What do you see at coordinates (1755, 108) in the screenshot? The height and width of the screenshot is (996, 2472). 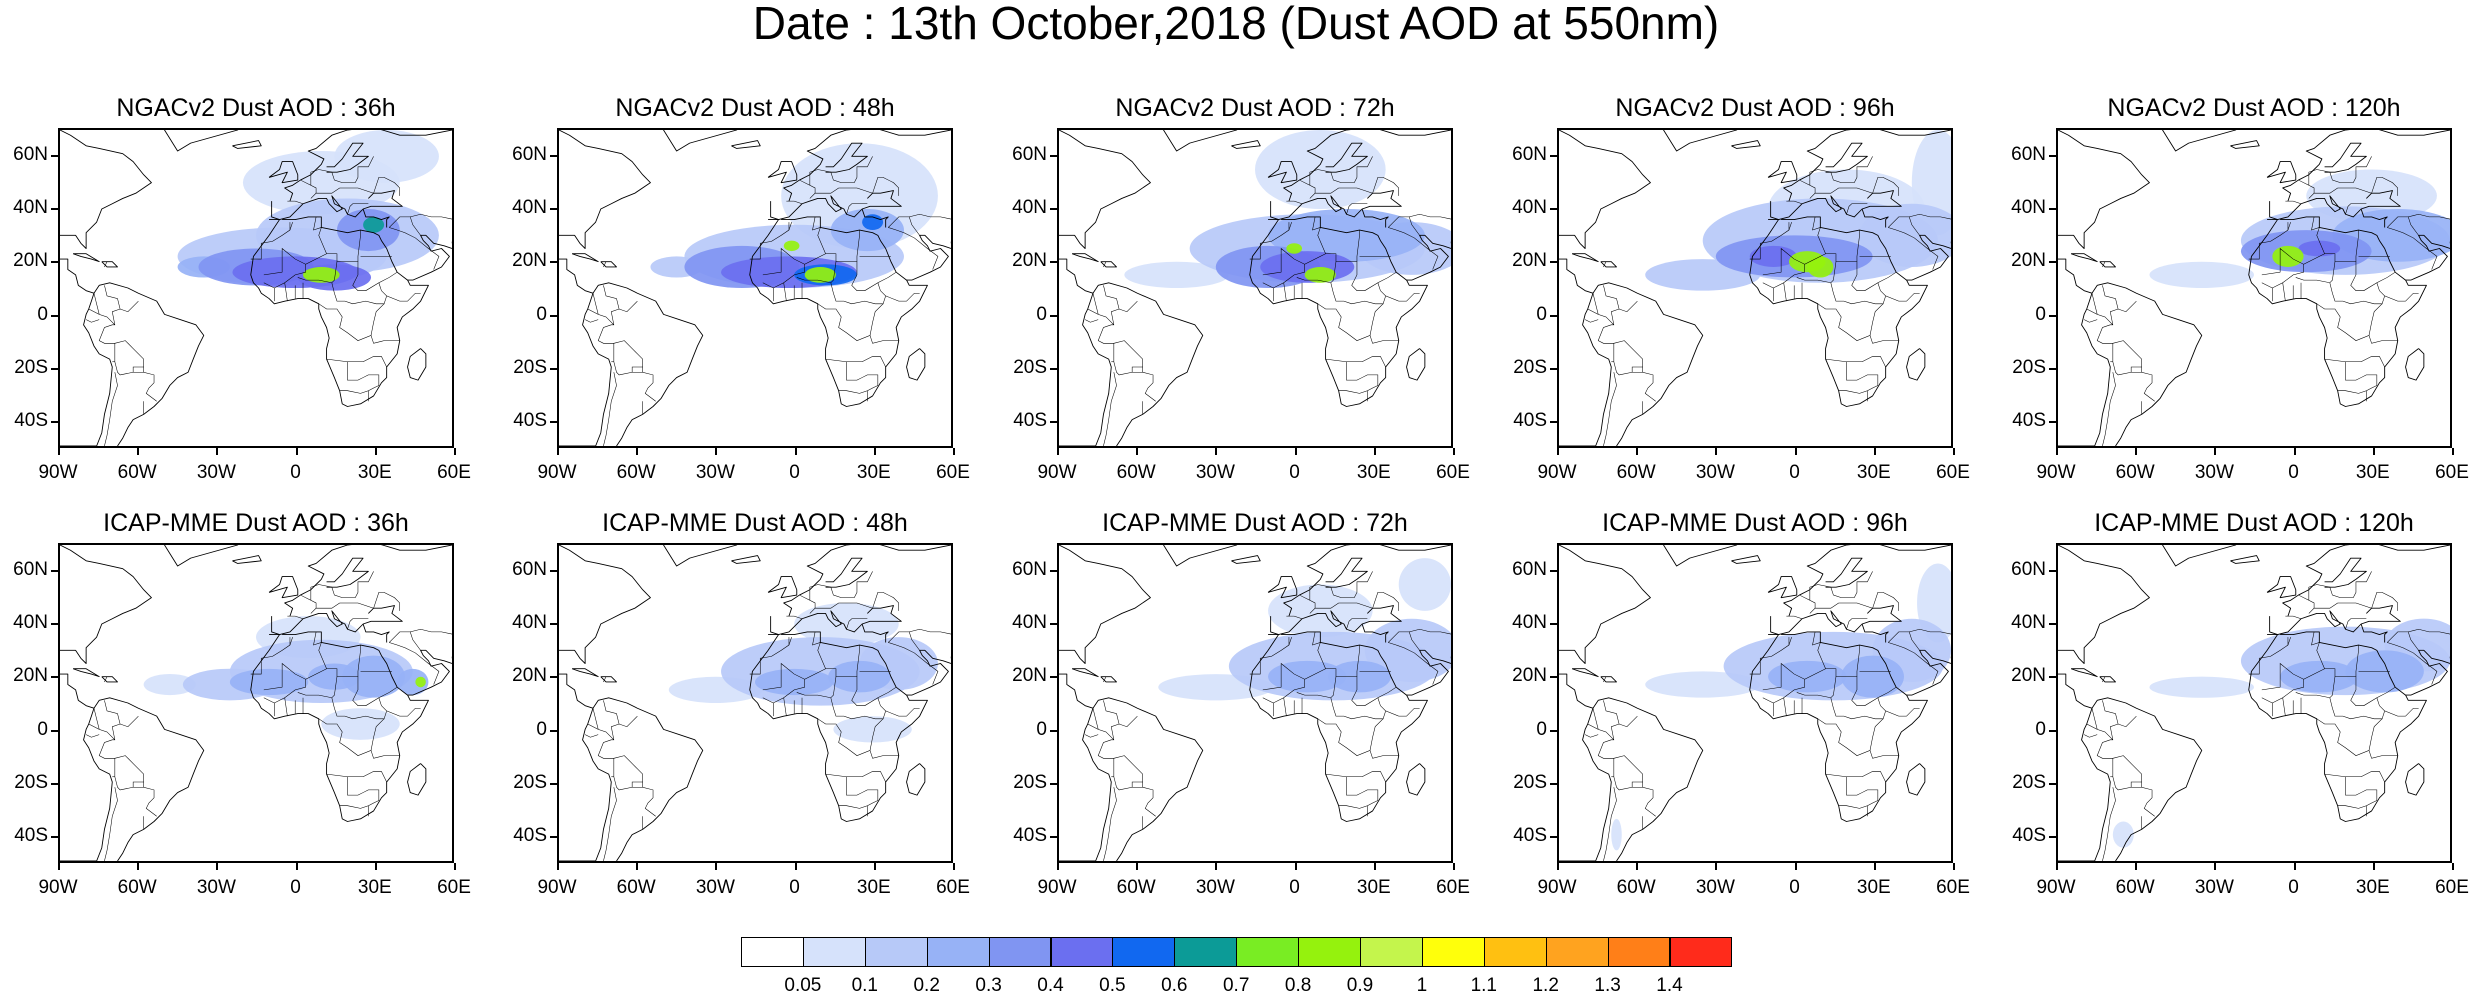 I see `panel-title: NGACv2 Dust AOD : 96h` at bounding box center [1755, 108].